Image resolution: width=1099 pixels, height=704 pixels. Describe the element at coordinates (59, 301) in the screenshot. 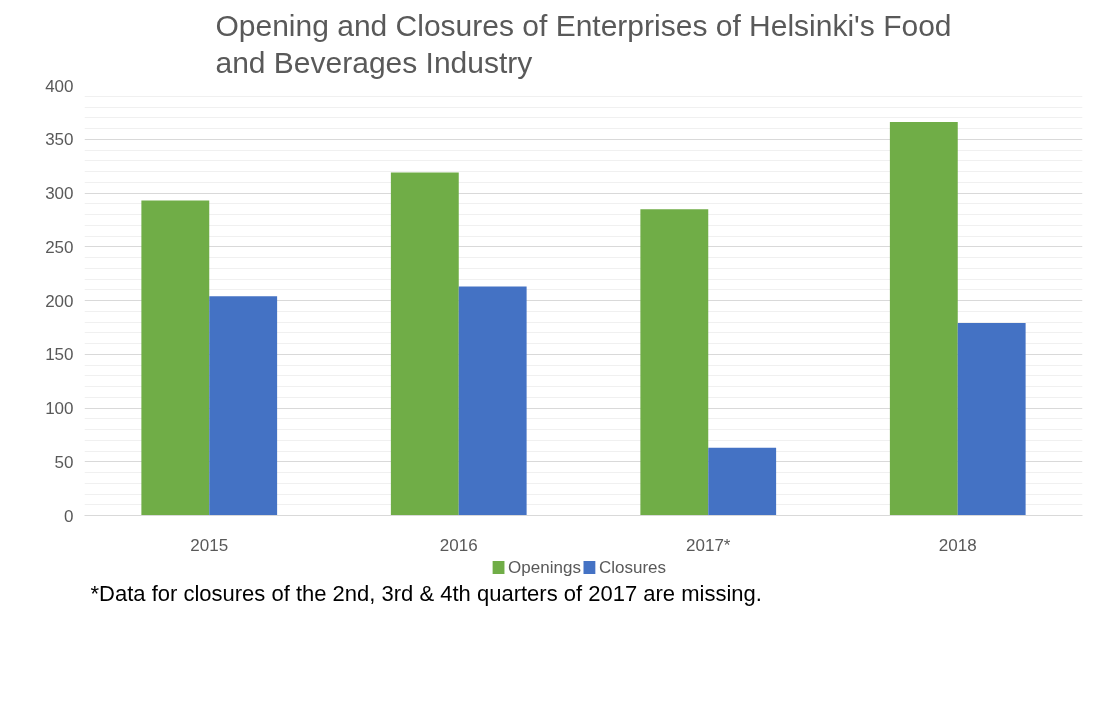

I see `y-tick-label: 200` at that location.